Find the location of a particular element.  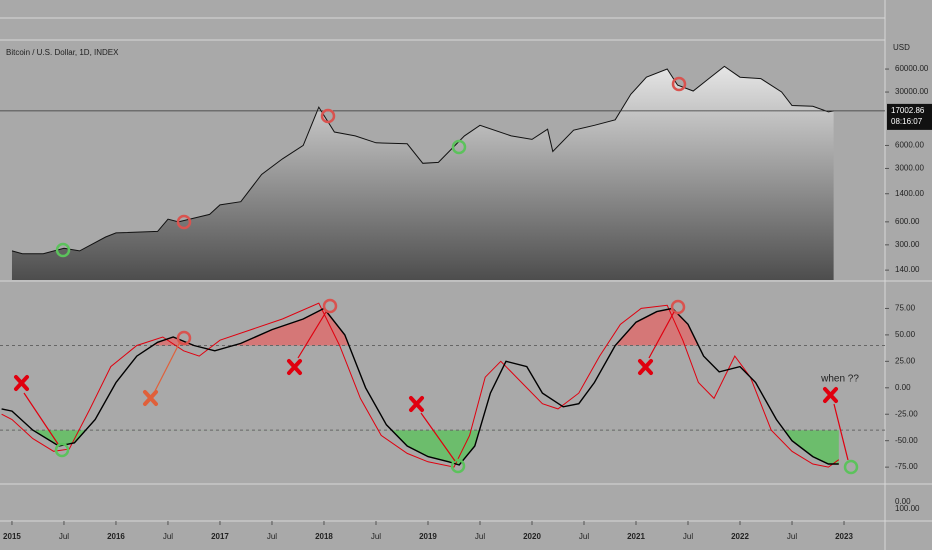

last-price-box is located at coordinates (909, 116).